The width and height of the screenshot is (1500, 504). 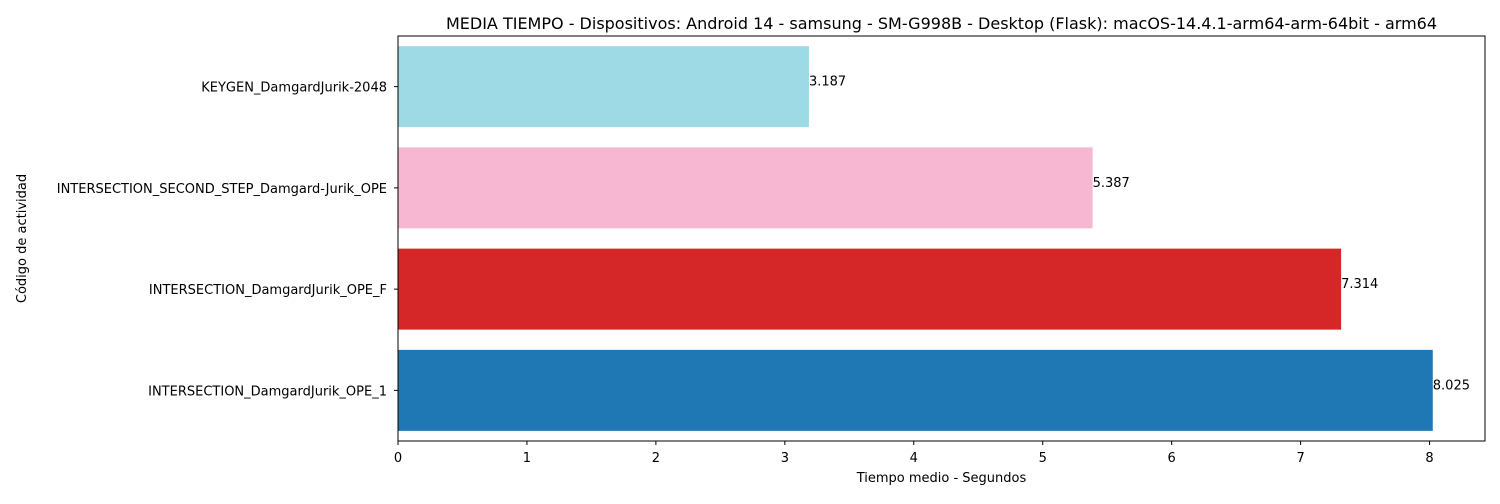 What do you see at coordinates (22, 238) in the screenshot?
I see `y-axis-title: Código de actividad` at bounding box center [22, 238].